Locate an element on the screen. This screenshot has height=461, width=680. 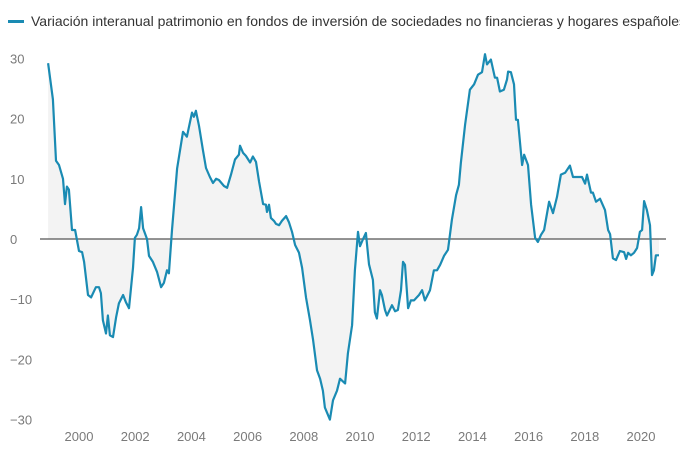
x-tick-label: 2016 is located at coordinates (528, 436).